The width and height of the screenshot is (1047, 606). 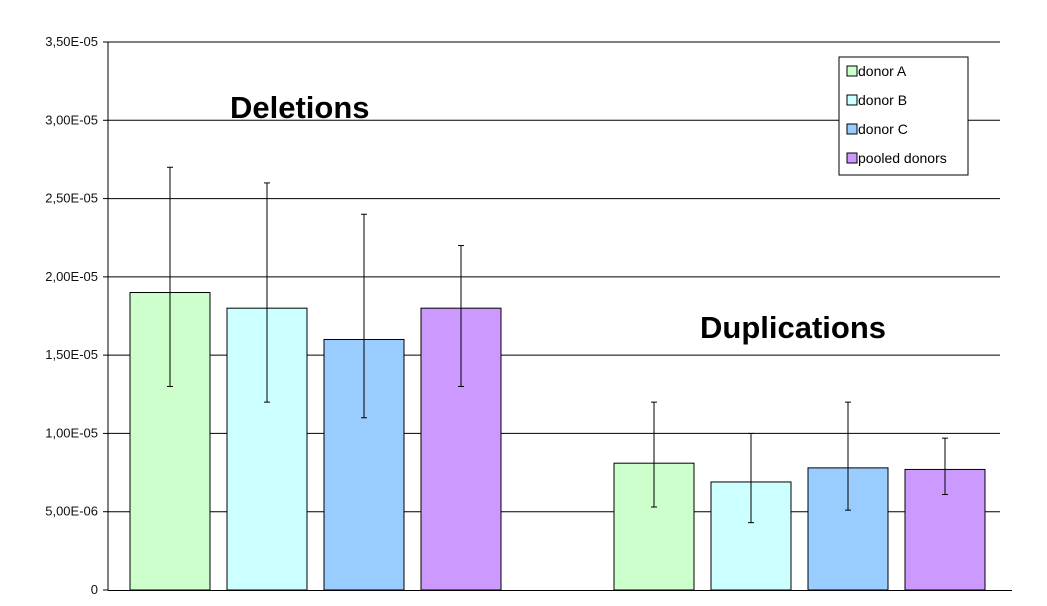 What do you see at coordinates (300, 107) in the screenshot?
I see `category-label-deletions: Deletions` at bounding box center [300, 107].